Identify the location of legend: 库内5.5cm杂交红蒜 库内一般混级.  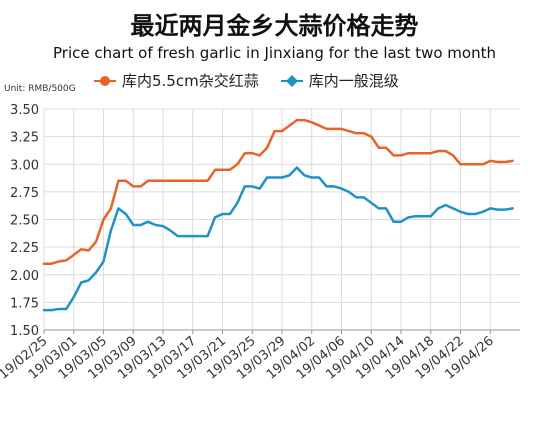
(246, 80).